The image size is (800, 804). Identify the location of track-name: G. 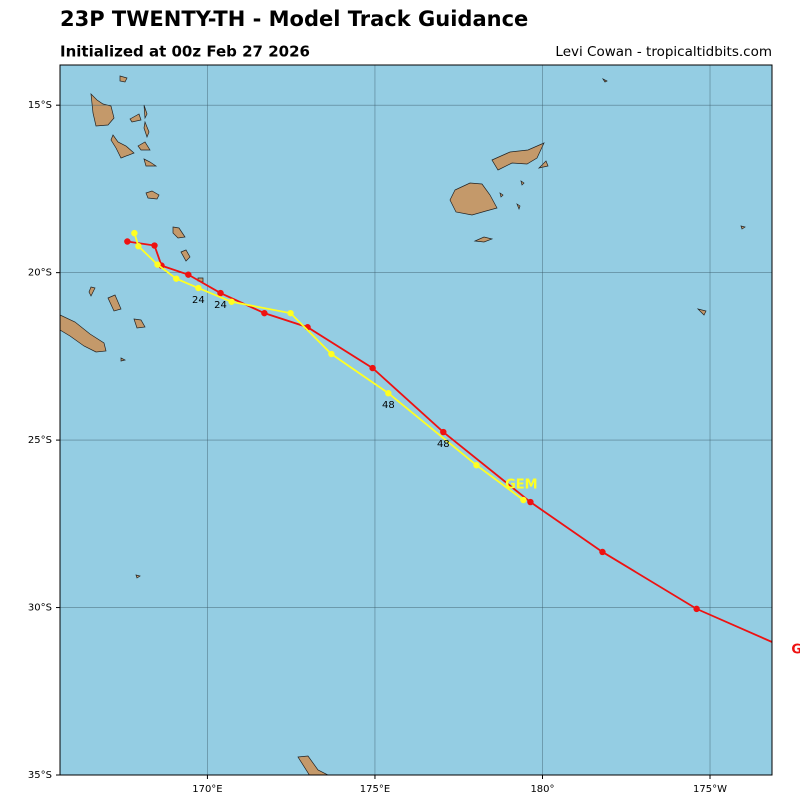
(795, 650).